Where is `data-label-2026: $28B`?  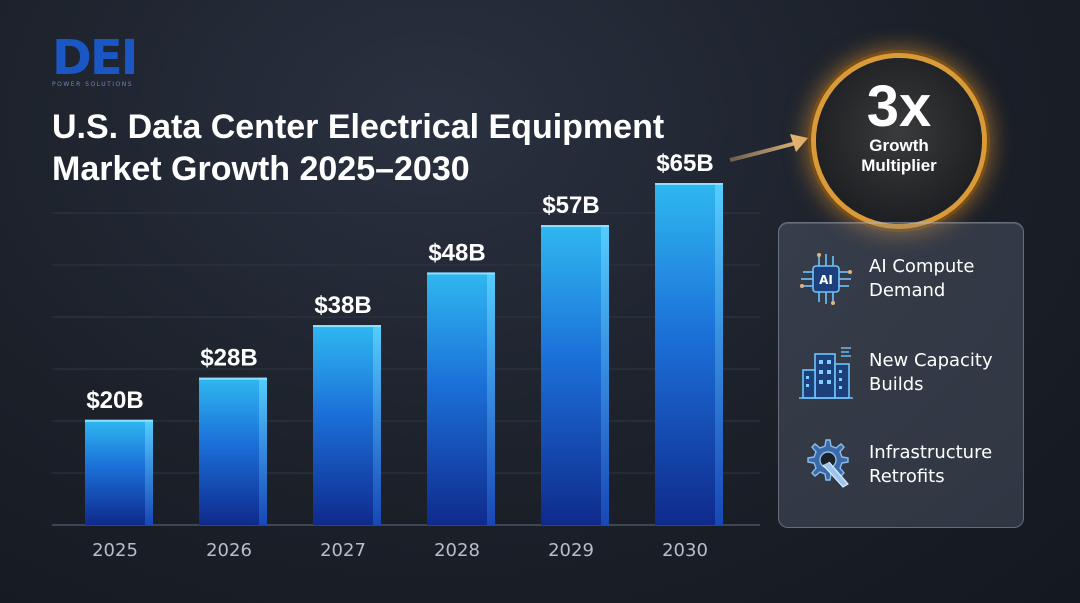
data-label-2026: $28B is located at coordinates (228, 358).